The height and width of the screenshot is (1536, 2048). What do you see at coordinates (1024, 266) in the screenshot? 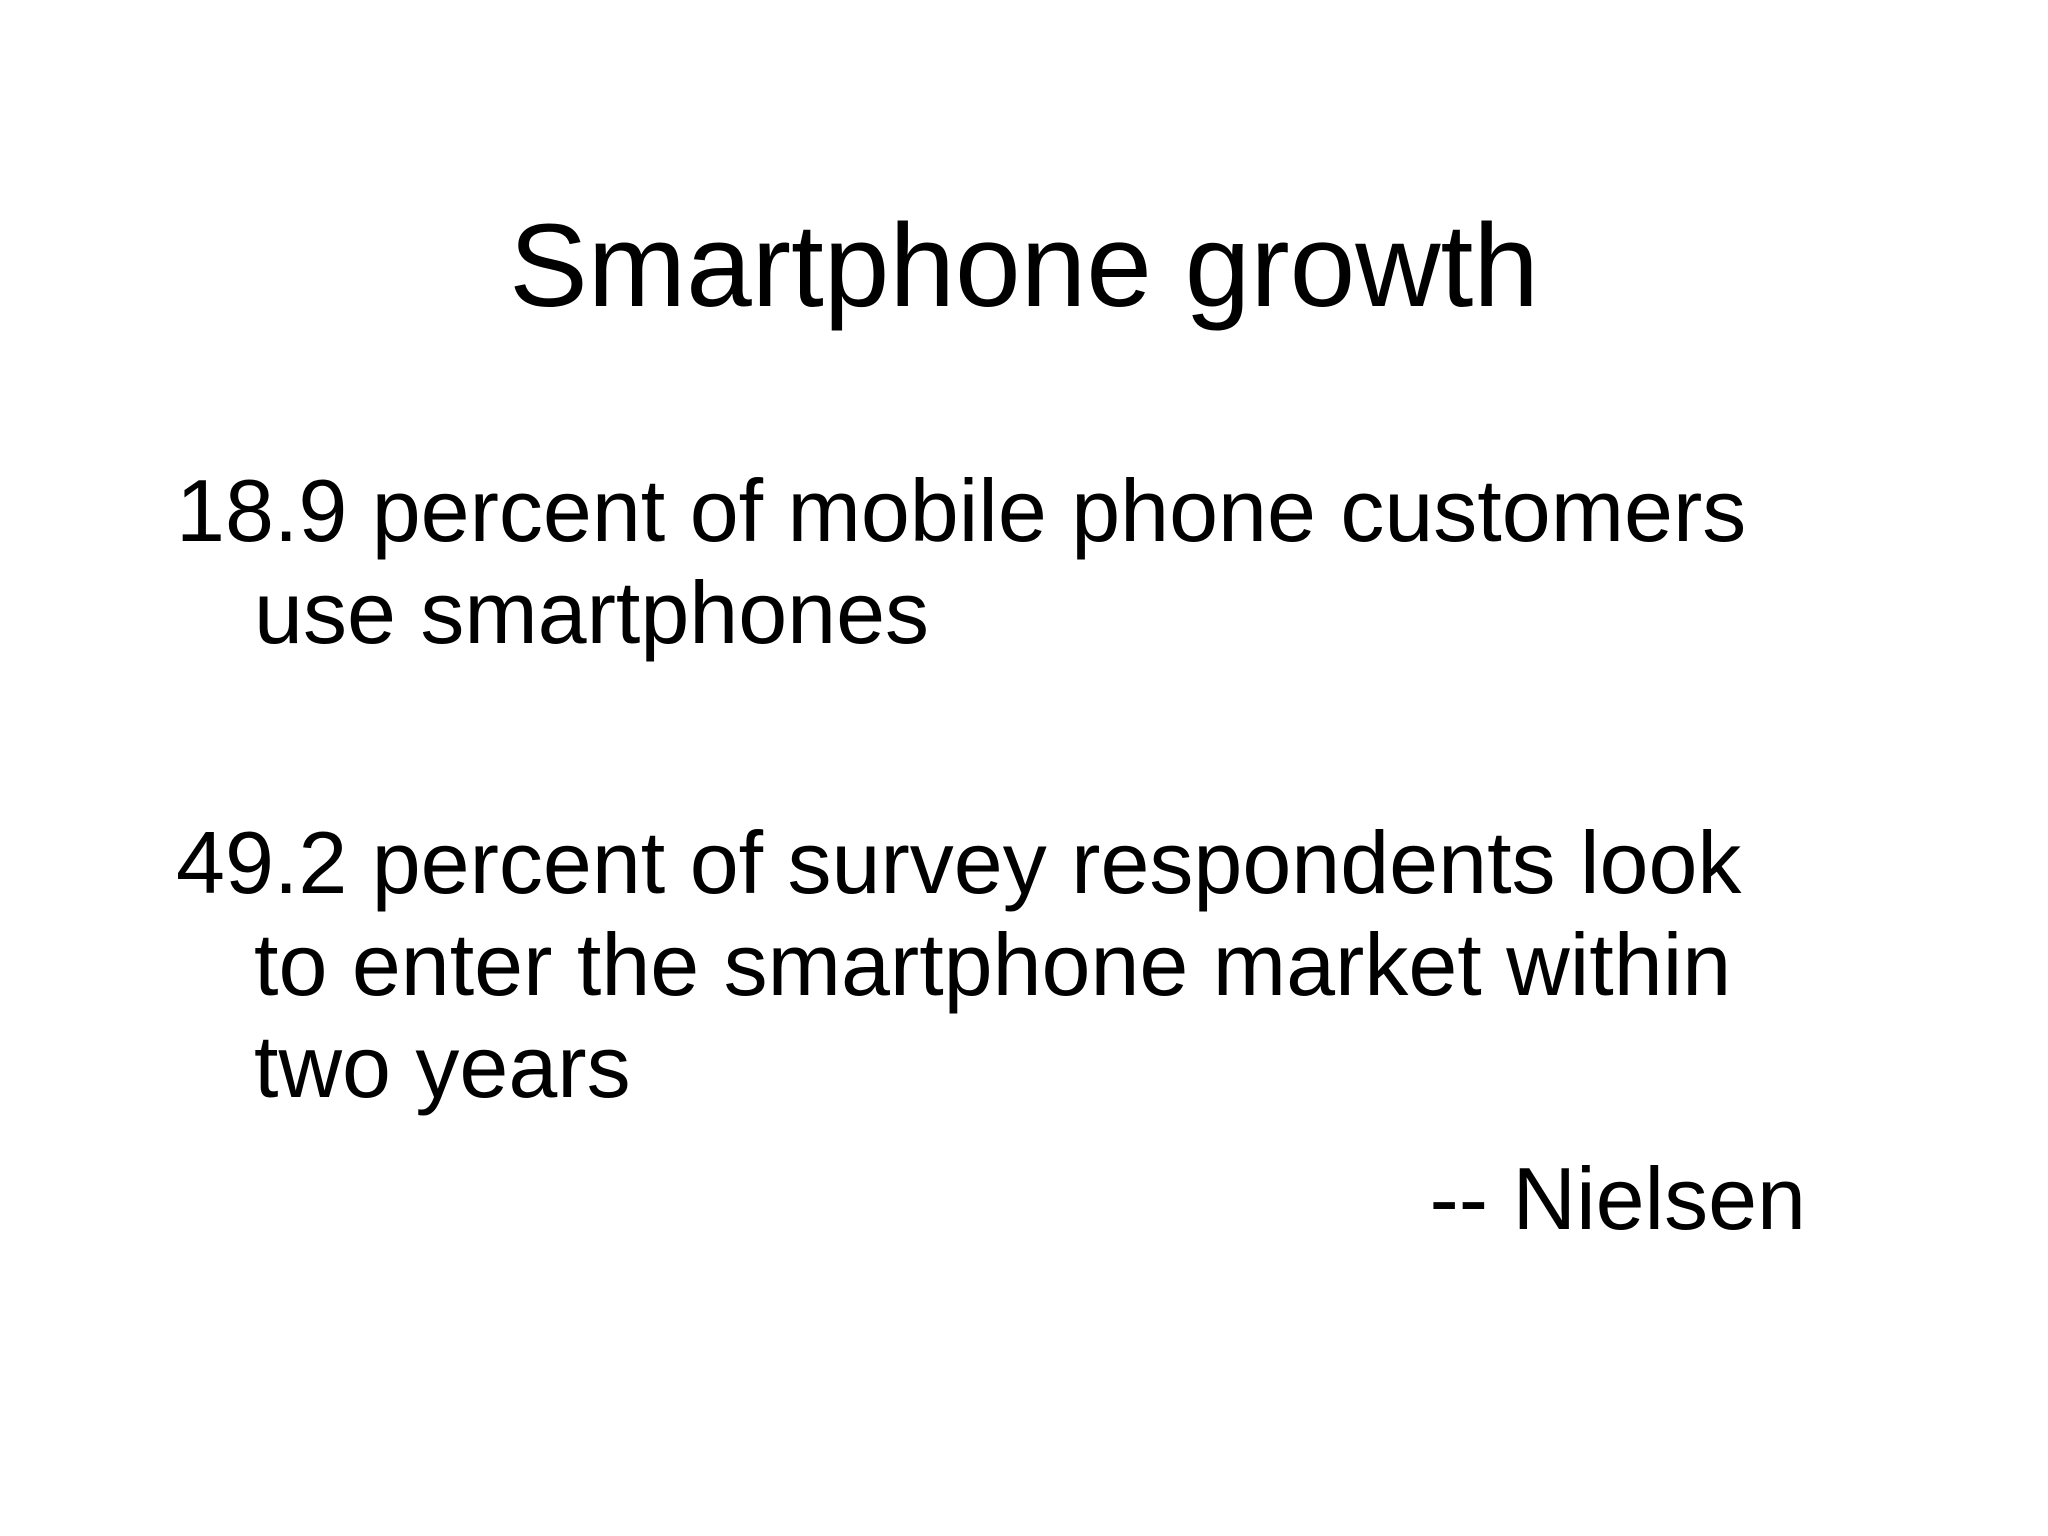
I see `slide-title: Smartphone growth` at bounding box center [1024, 266].